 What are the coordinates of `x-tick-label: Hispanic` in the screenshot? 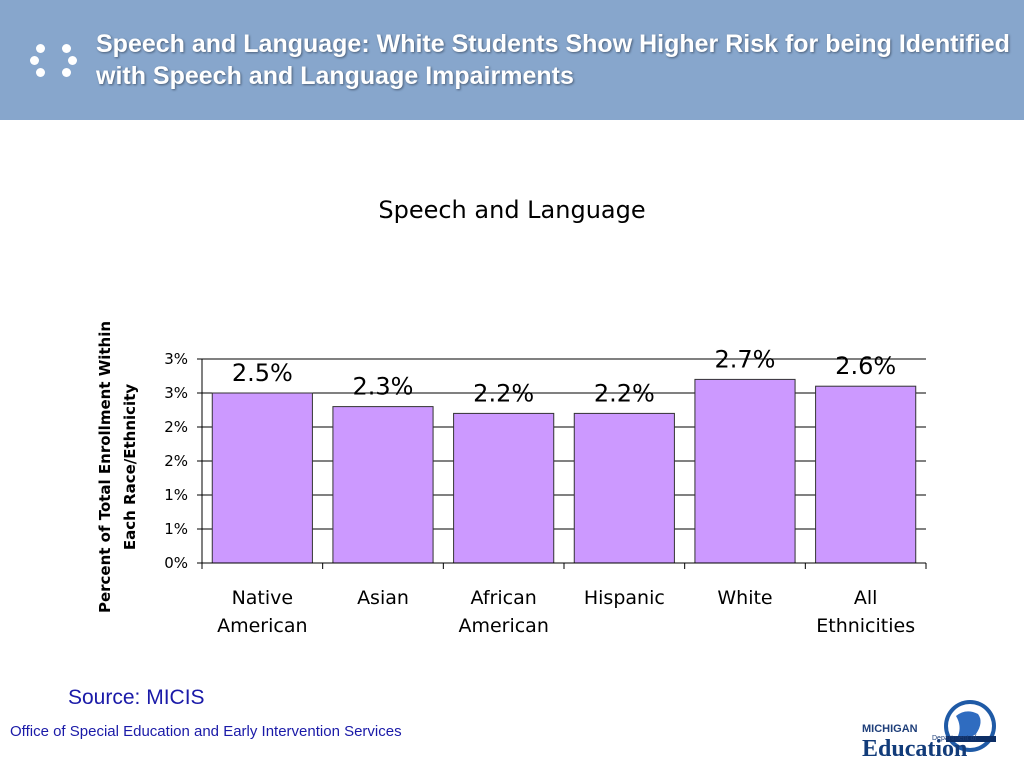 It's located at (624, 598).